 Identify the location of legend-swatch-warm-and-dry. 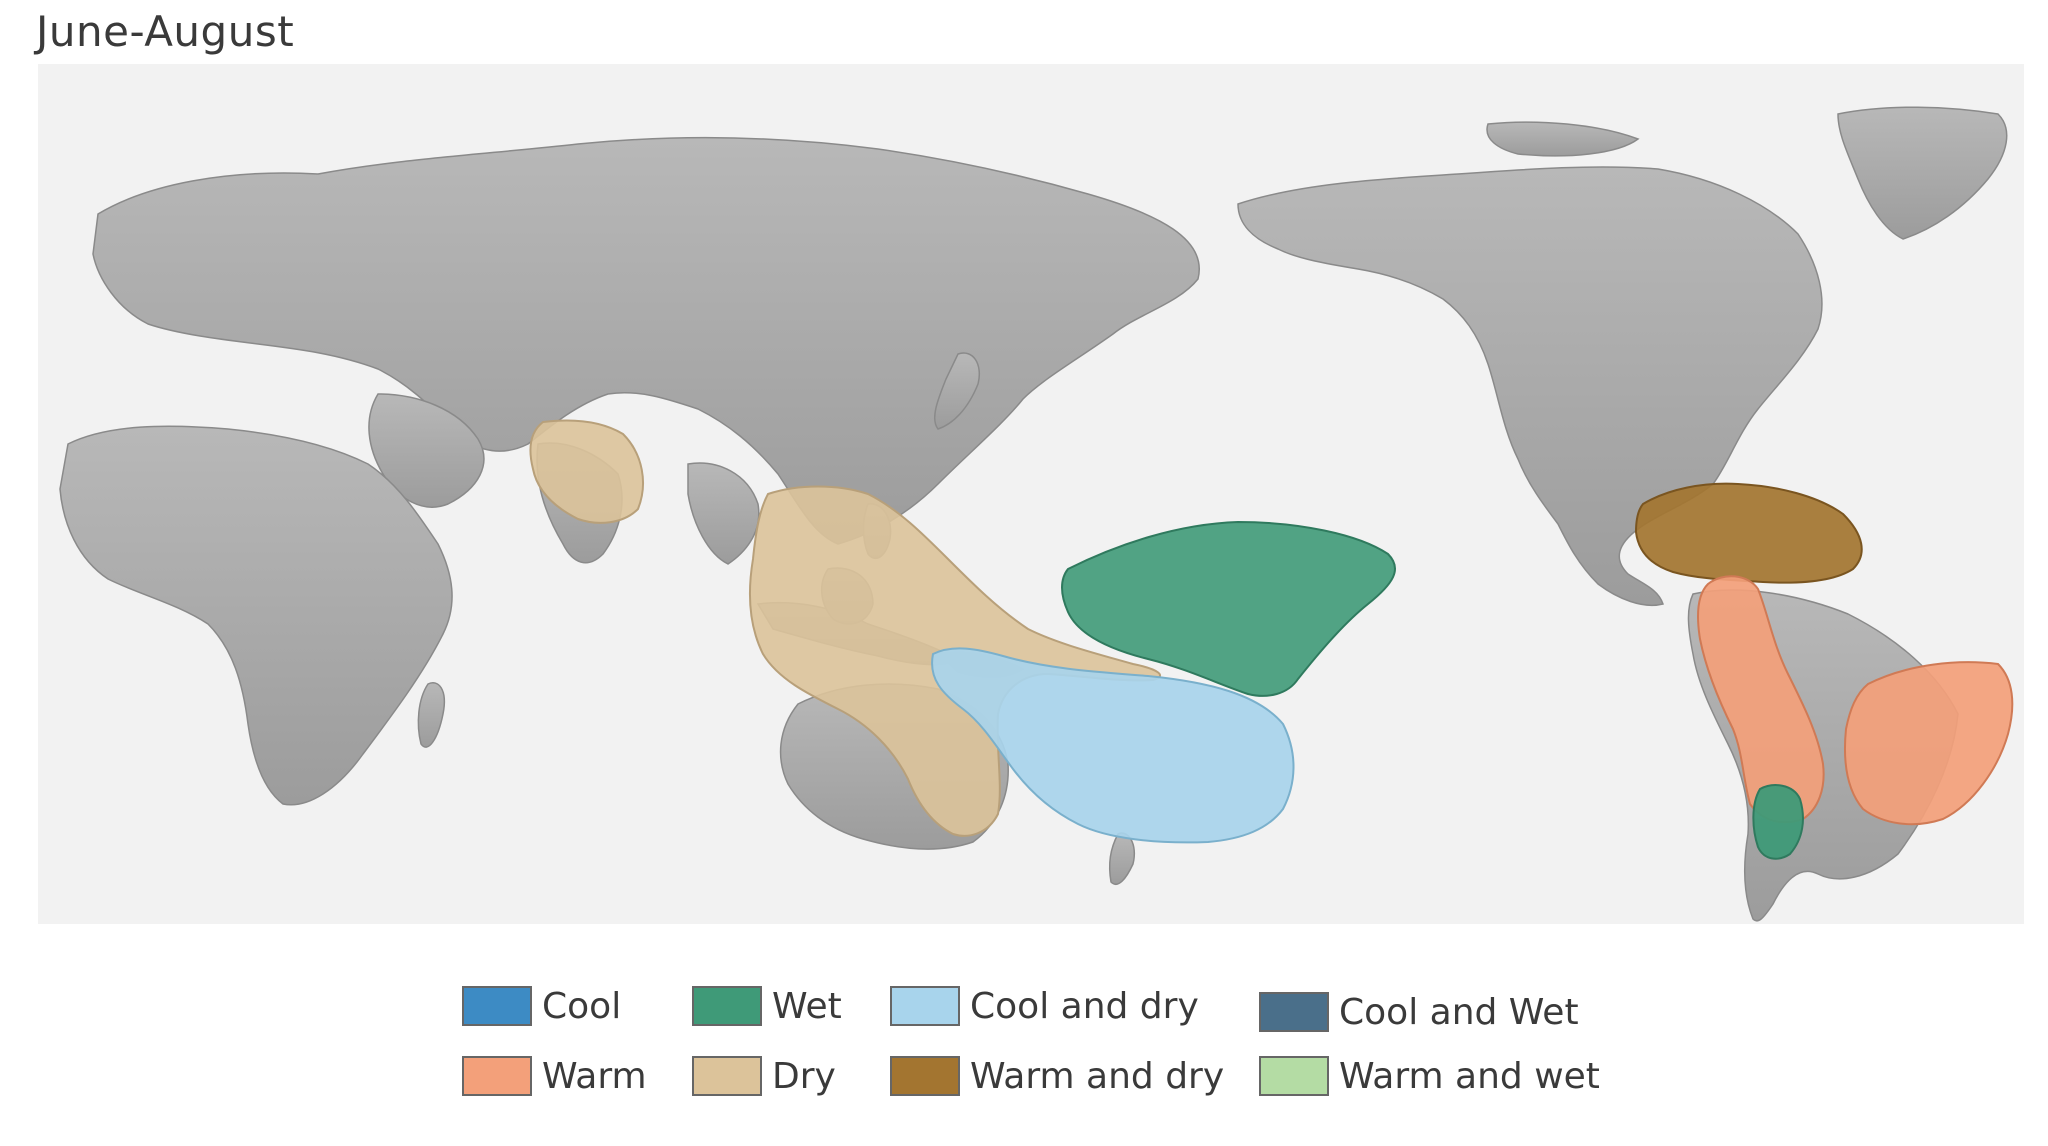
(925, 1076).